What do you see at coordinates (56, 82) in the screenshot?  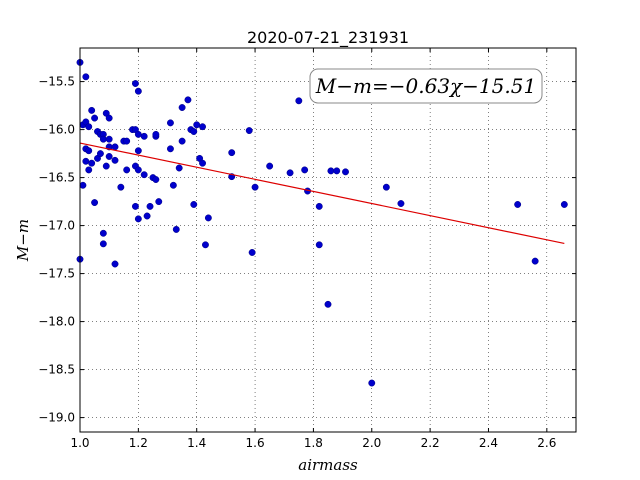 I see `y-tick-label: −15.5` at bounding box center [56, 82].